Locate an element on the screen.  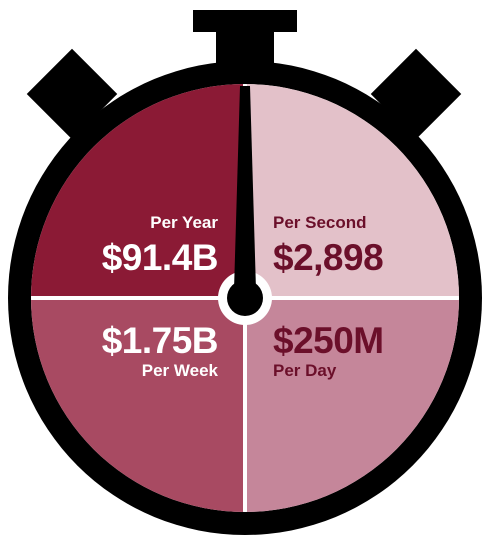
label: Per Week is located at coordinates (180, 370).